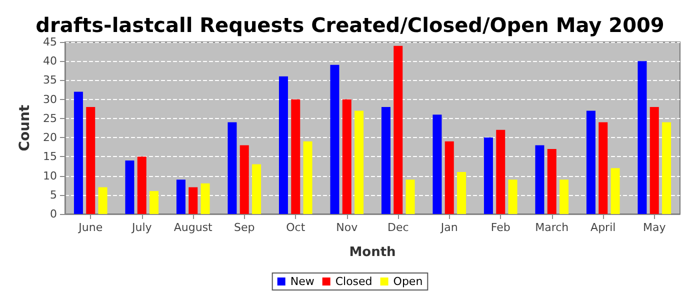  I want to click on y-tick-label: 5, so click(53, 195).